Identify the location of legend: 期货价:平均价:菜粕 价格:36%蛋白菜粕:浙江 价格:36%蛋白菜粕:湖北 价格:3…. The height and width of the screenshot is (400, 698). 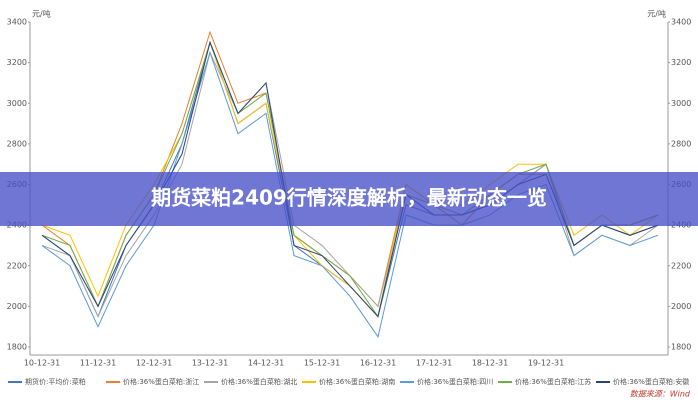
(348, 381).